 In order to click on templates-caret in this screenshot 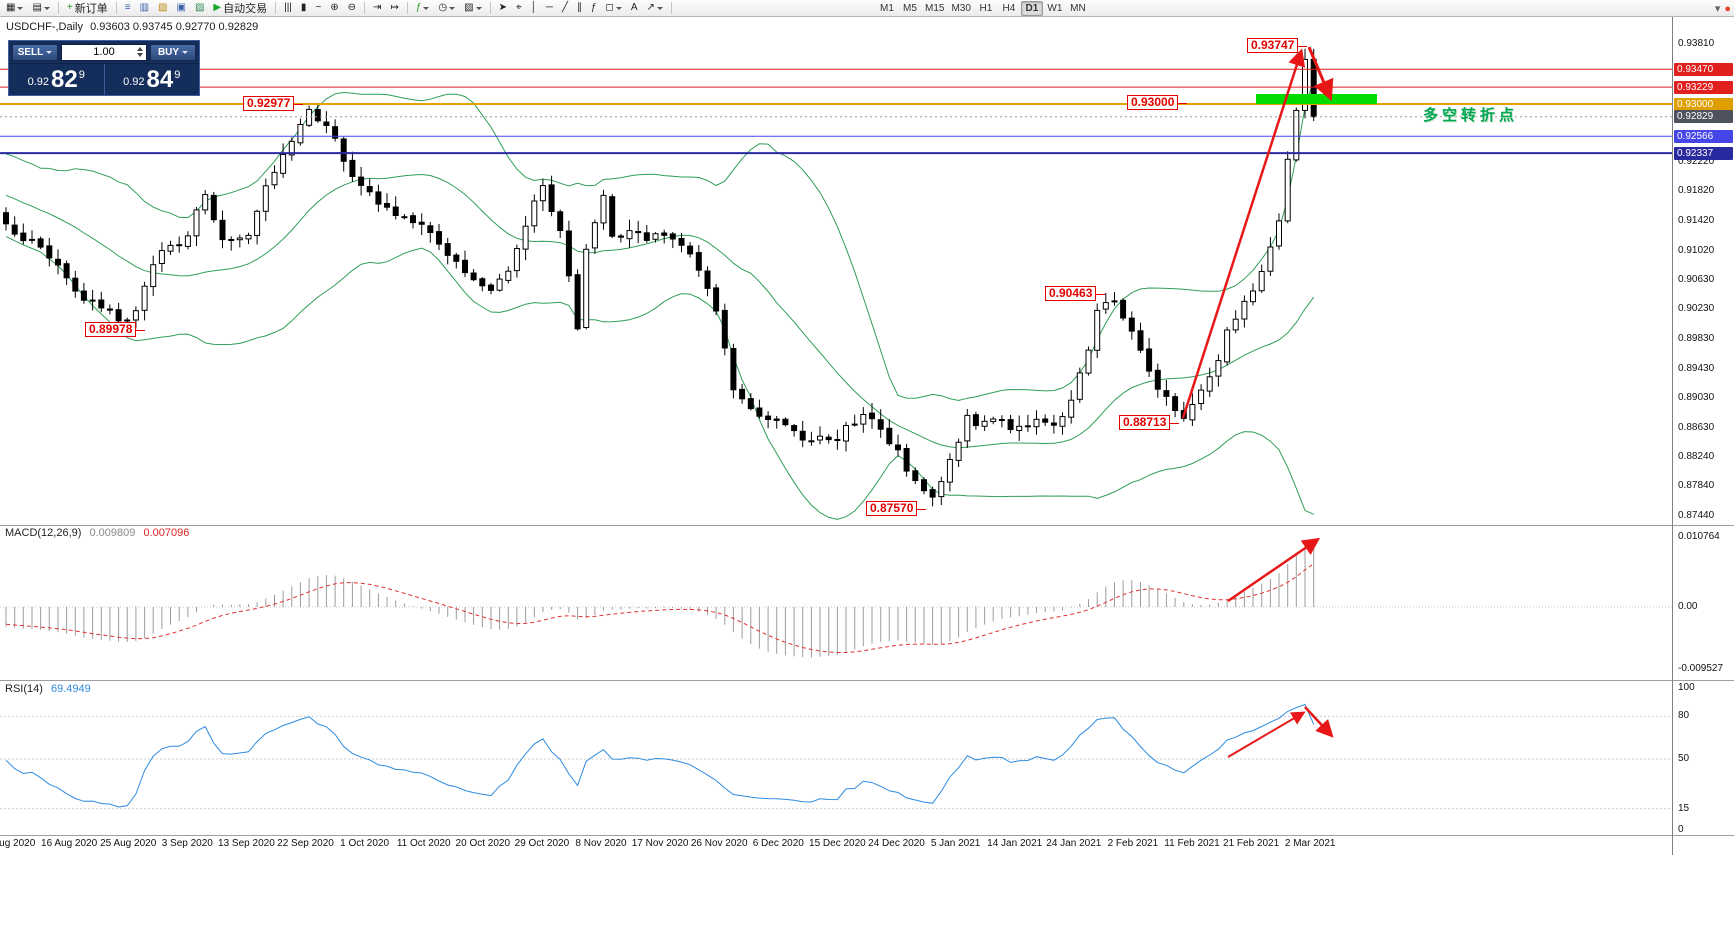, I will do `click(478, 8)`.